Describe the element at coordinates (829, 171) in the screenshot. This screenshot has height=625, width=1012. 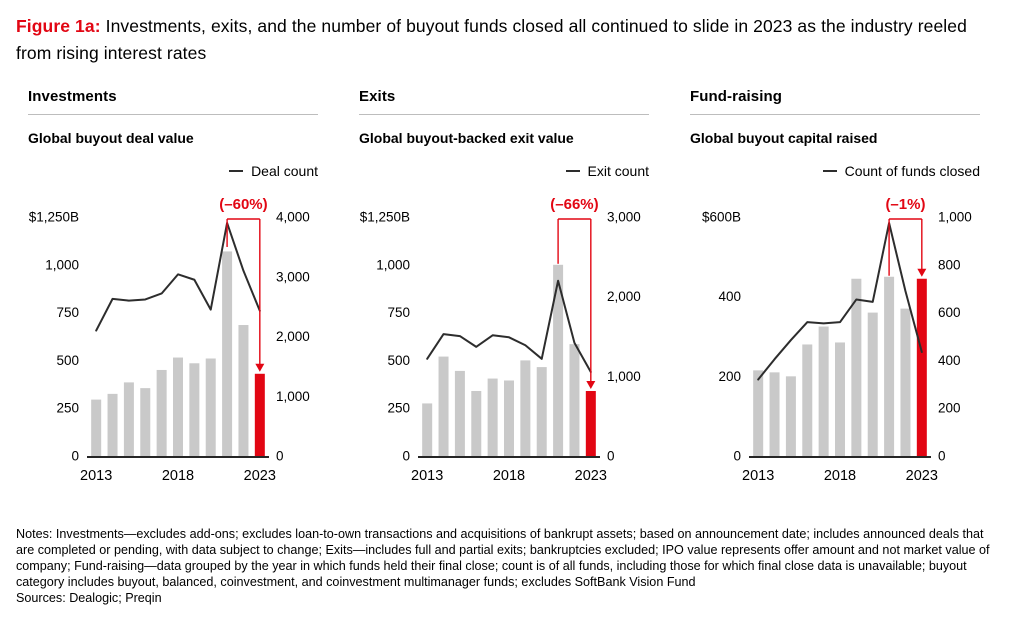
I see `legend-line-swatch` at that location.